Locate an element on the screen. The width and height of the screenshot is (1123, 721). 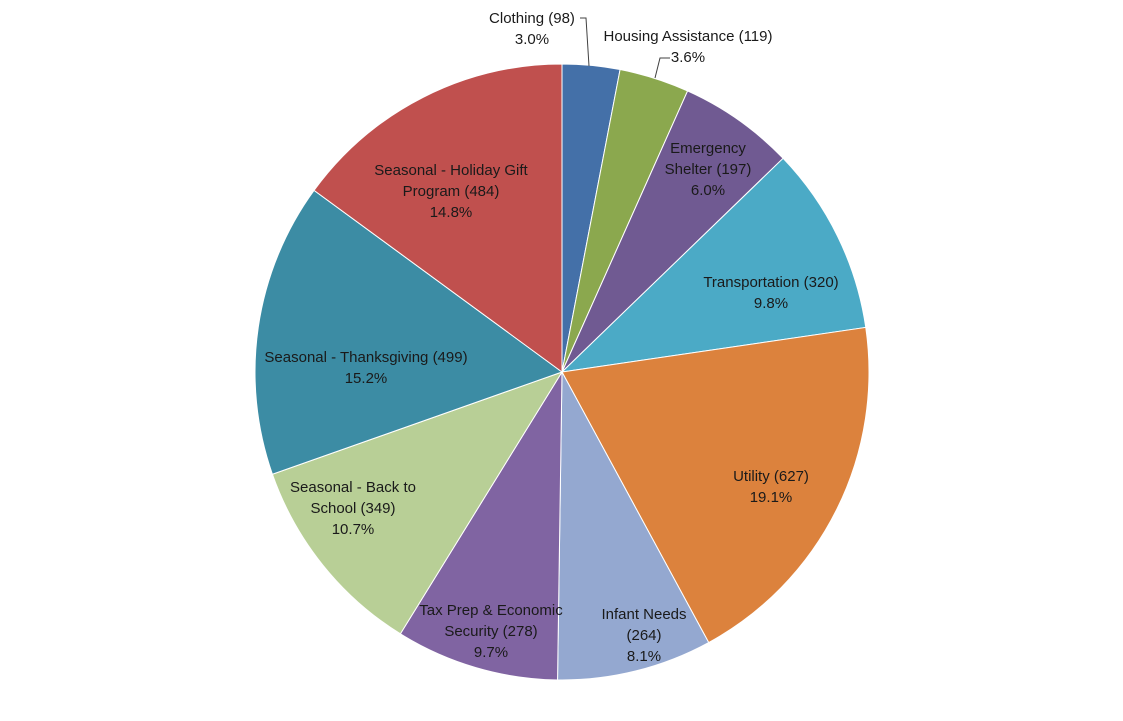
slice-label-clothing: Clothing (98) 3.0% is located at coordinates (532, 29).